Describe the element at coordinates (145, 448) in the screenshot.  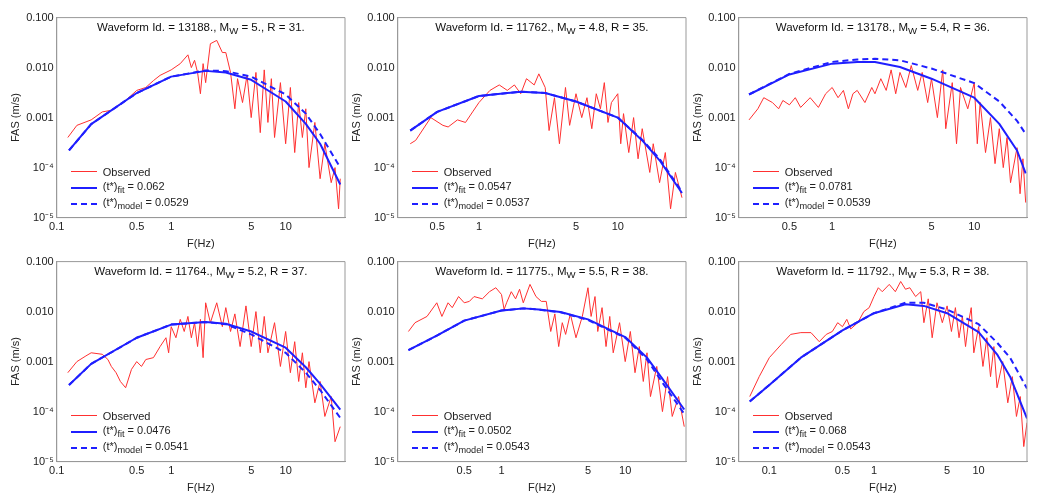
I see `legend-label: (t*)$_{model}$ = 0.0541` at that location.